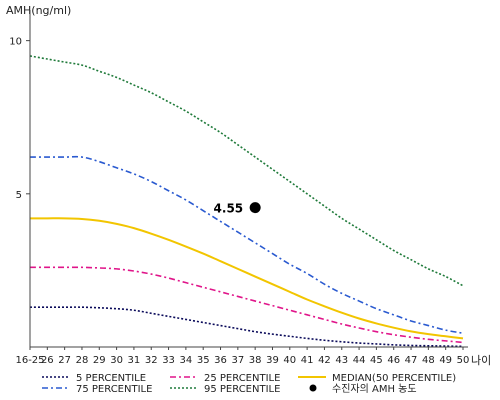 This screenshot has height=400, width=500. What do you see at coordinates (82, 360) in the screenshot?
I see `x-tick-label: 28` at bounding box center [82, 360].